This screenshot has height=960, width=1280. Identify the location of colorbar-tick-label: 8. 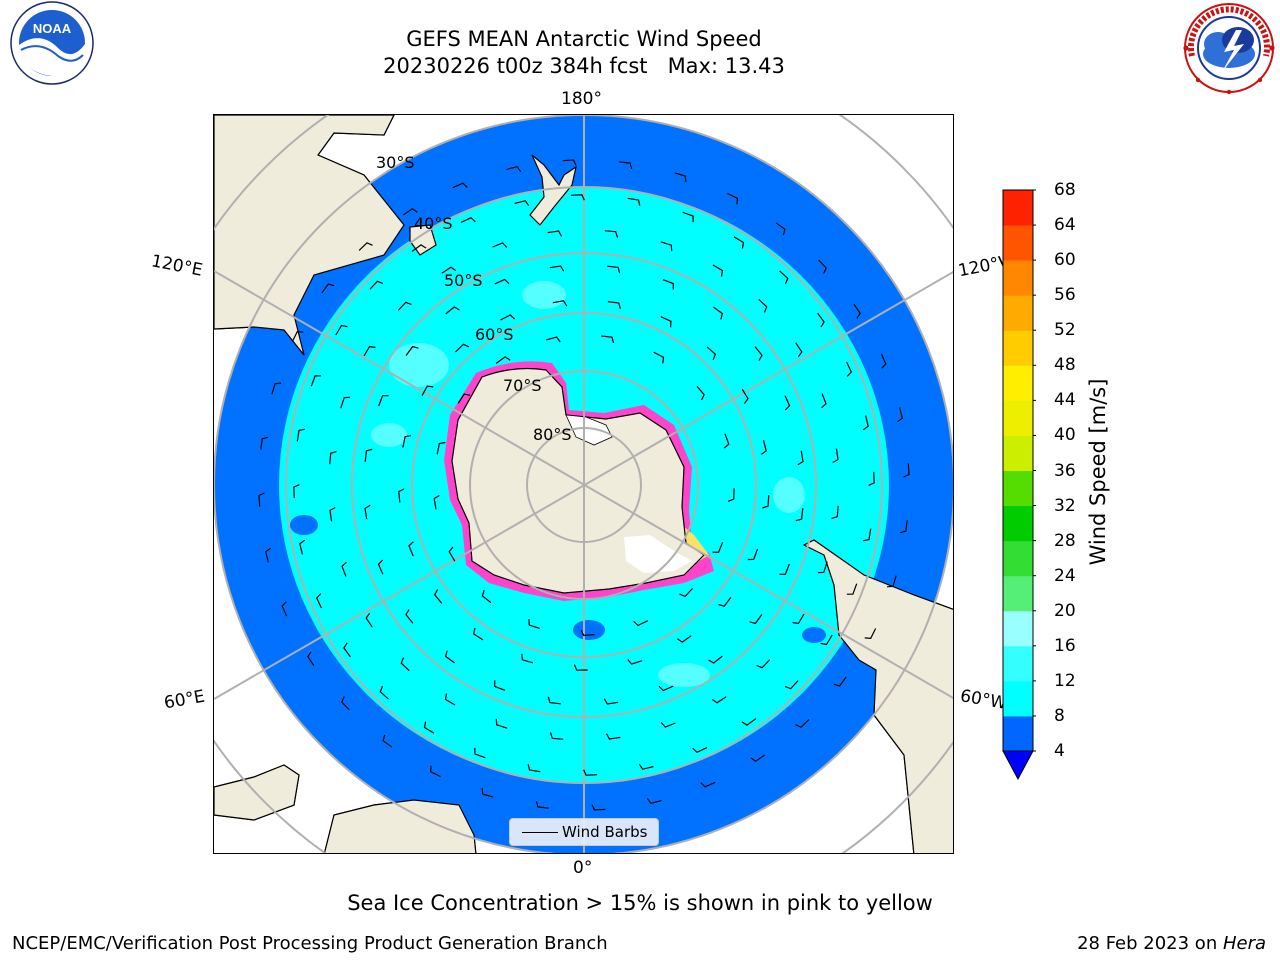
(1059, 715).